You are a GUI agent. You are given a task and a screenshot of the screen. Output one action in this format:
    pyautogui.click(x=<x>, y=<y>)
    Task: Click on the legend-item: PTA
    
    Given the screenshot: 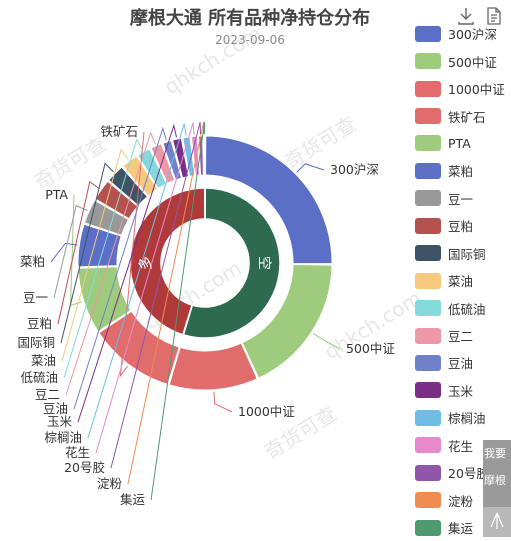 What is the action you would take?
    pyautogui.click(x=460, y=143)
    